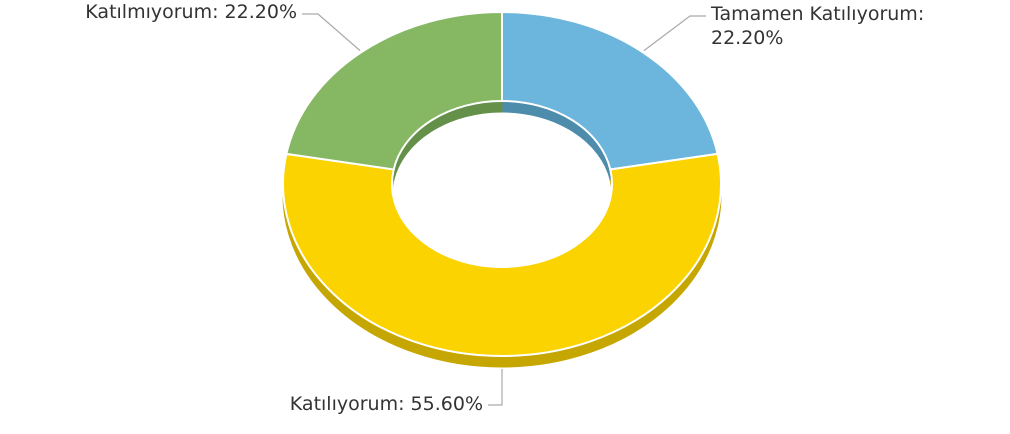 This screenshot has width=1010, height=434. I want to click on slice-label: Tamamen Katılıyorum: 22.20%, so click(820, 26).